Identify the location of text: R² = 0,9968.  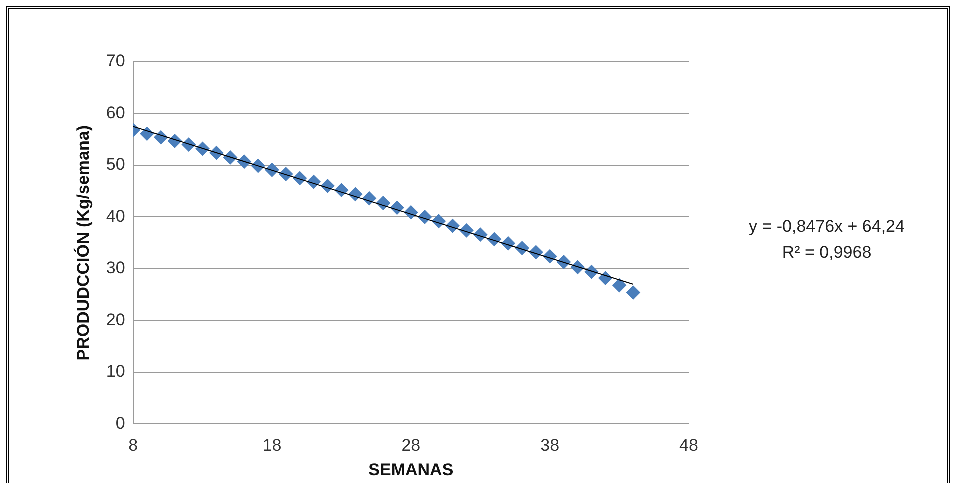
(827, 253).